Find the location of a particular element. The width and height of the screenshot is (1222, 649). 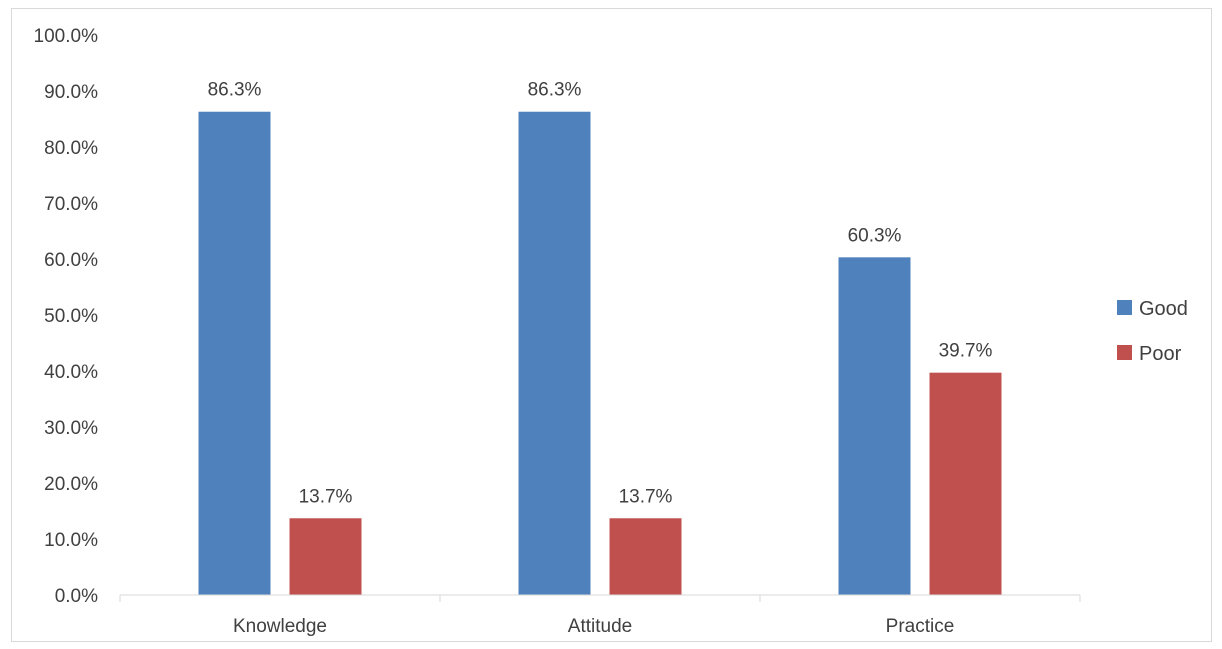

y-tick-label: 30.0% is located at coordinates (71, 428).